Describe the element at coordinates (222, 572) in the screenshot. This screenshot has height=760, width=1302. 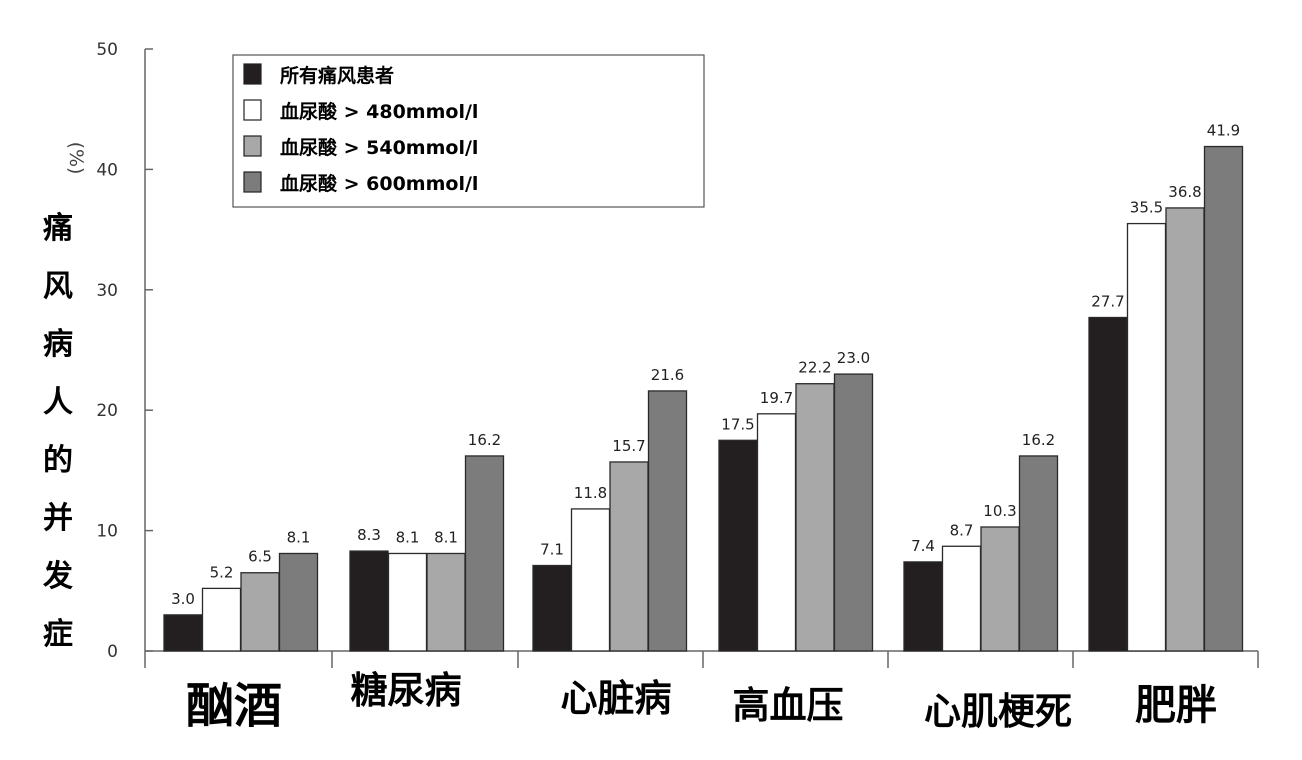
I see `data-label: 5.2` at that location.